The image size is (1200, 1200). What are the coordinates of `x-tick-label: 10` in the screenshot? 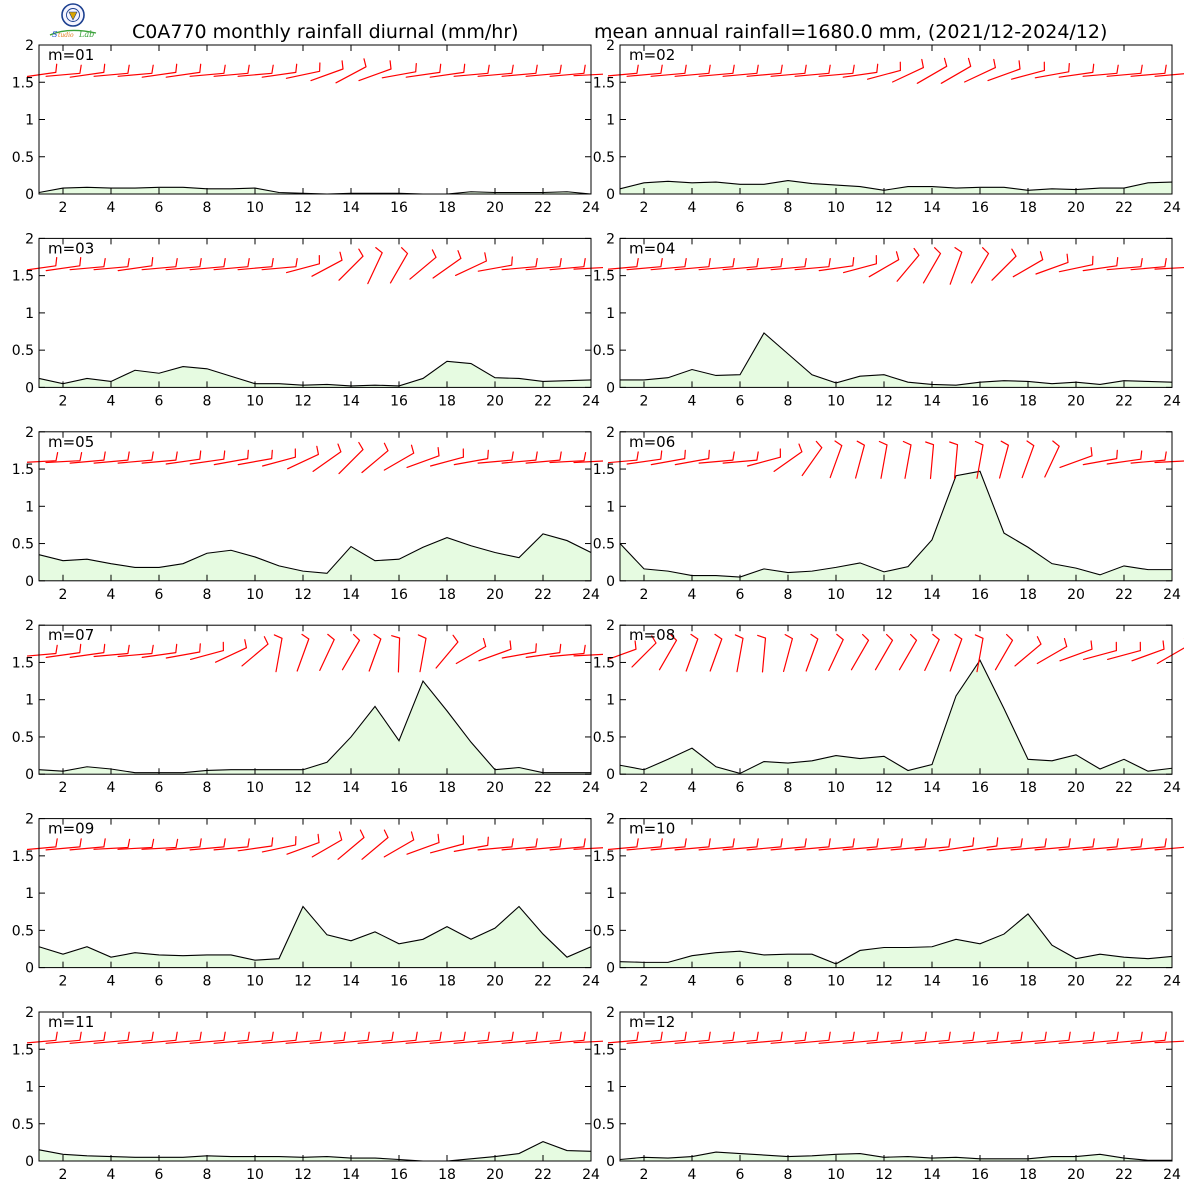 It's located at (255, 788).